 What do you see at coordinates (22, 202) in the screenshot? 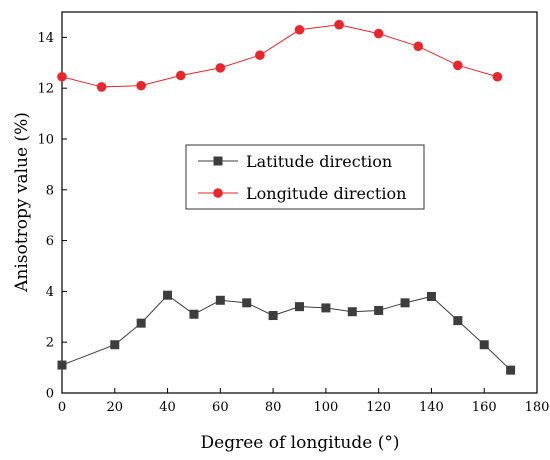
I see `y-axis-title: Anisotropy value (%)` at bounding box center [22, 202].